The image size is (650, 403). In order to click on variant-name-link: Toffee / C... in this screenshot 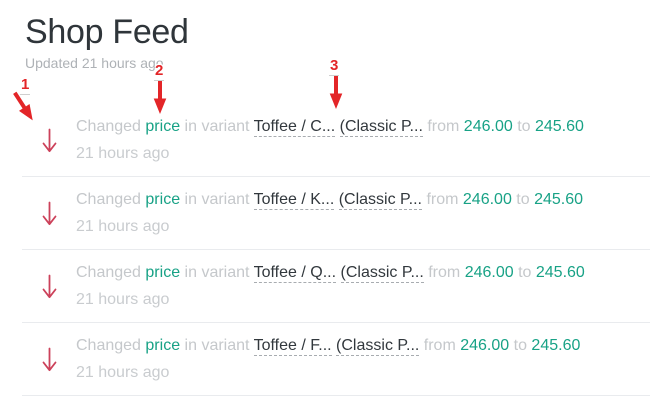, I will do `click(294, 127)`.